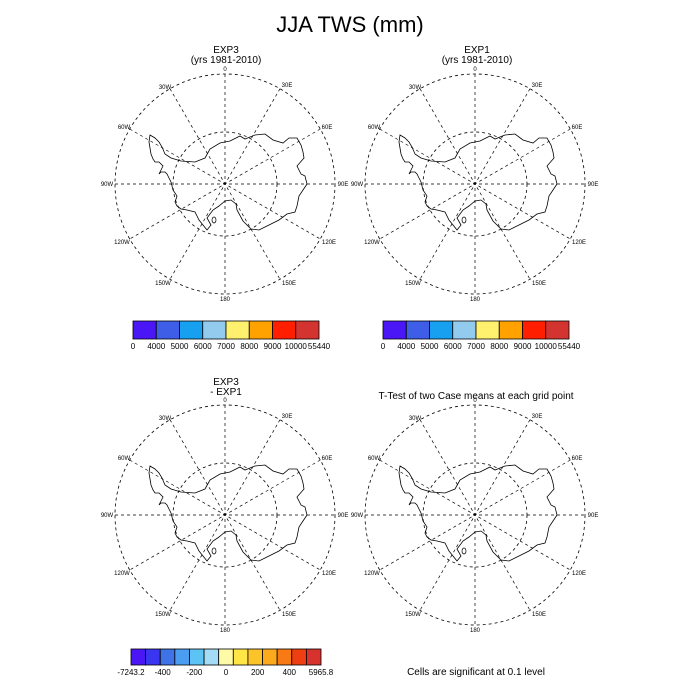 The height and width of the screenshot is (700, 700). What do you see at coordinates (406, 346) in the screenshot?
I see `colorbar-tick-label: 4000` at bounding box center [406, 346].